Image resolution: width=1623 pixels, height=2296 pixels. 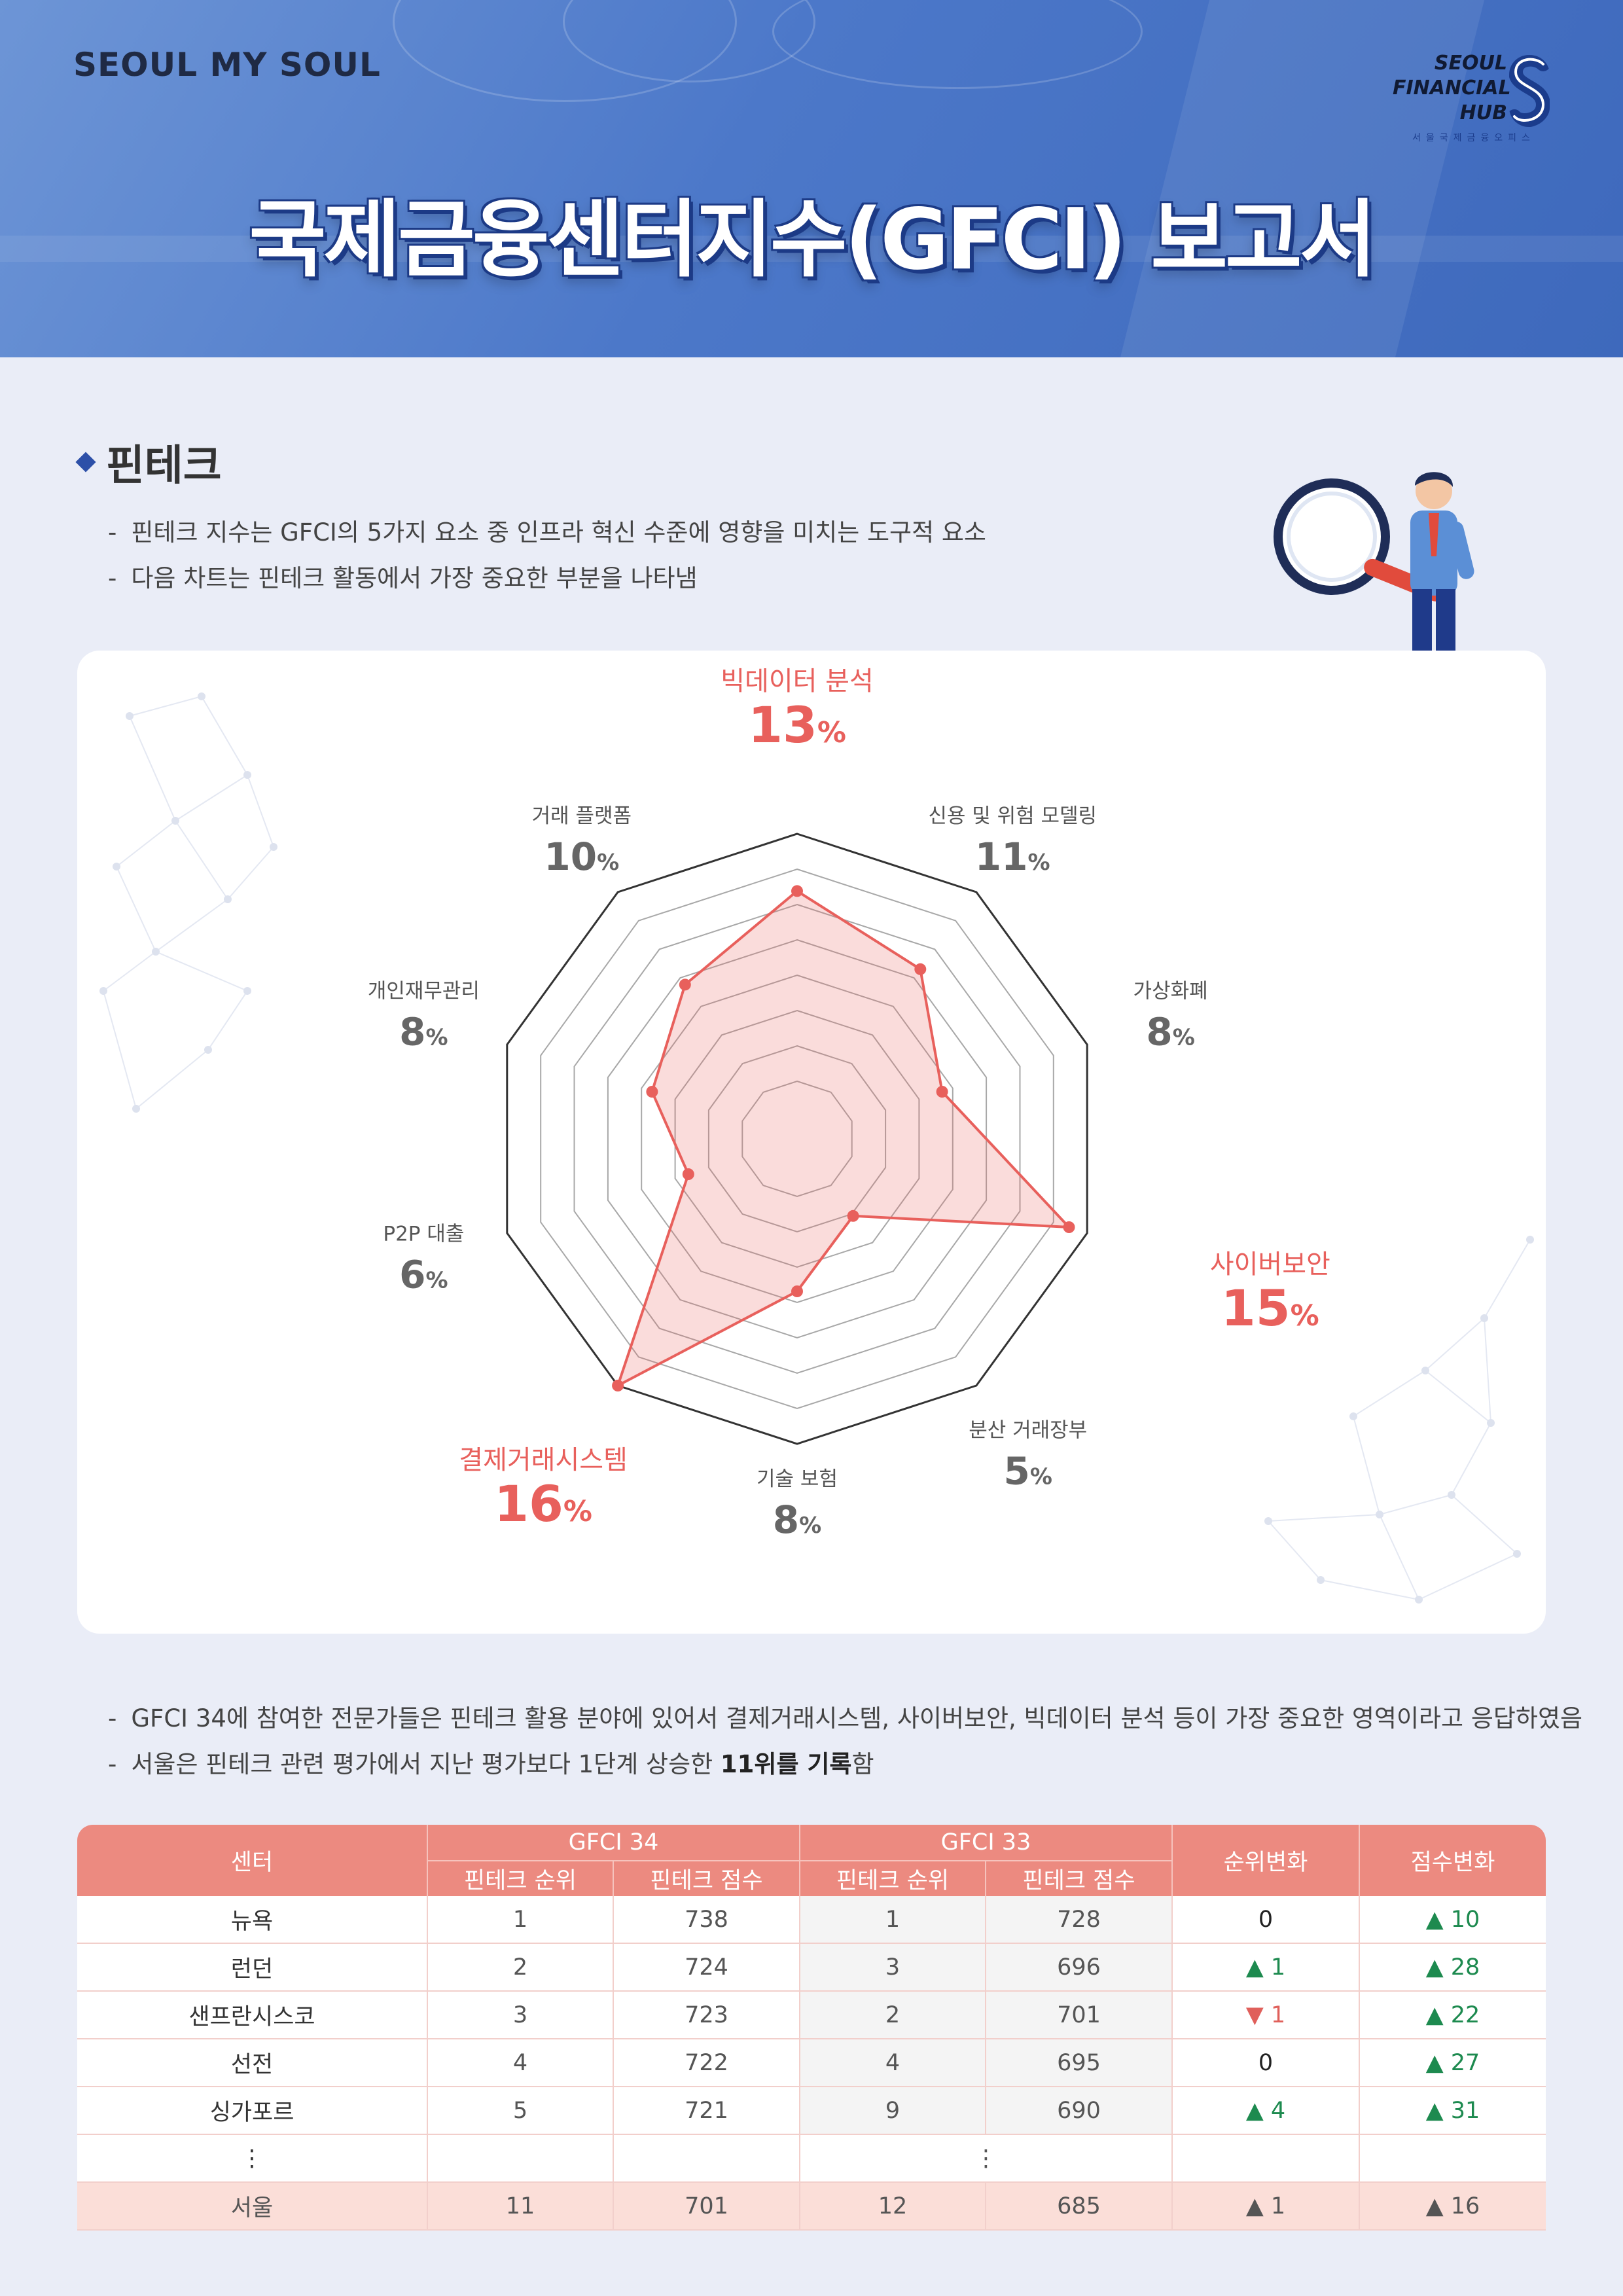 I want to click on cell-score-change: ▲ 16, so click(x=1452, y=2206).